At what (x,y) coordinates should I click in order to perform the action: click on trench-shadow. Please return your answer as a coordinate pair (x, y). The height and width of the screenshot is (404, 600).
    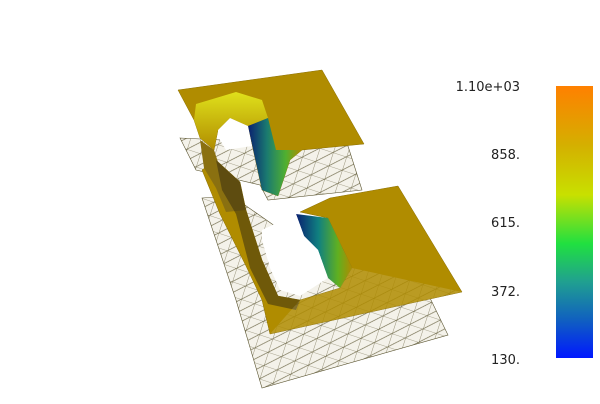
    Looking at the image, I should click on (258, 235).